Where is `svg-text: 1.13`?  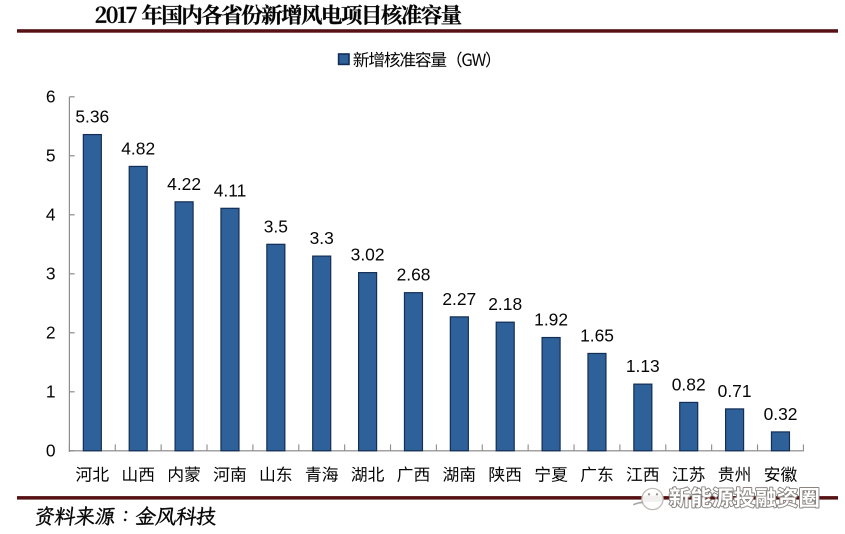
svg-text: 1.13 is located at coordinates (643, 366).